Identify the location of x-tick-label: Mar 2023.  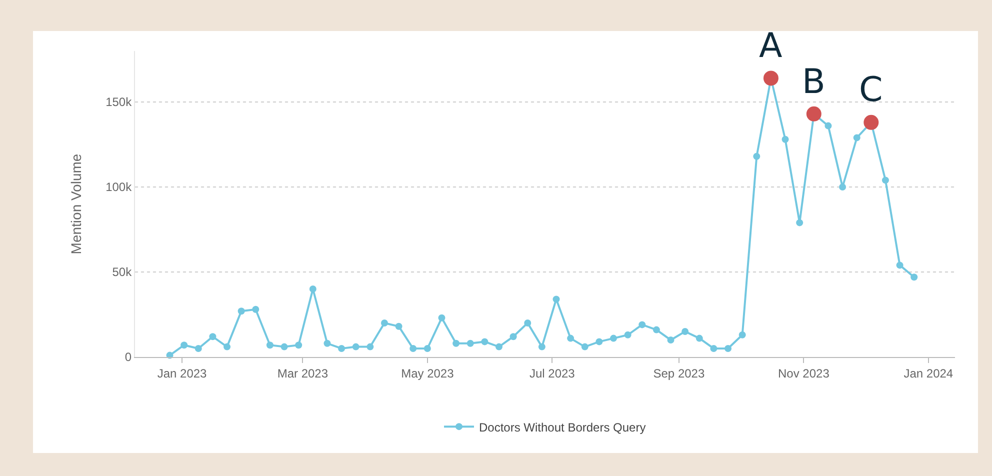
(302, 373).